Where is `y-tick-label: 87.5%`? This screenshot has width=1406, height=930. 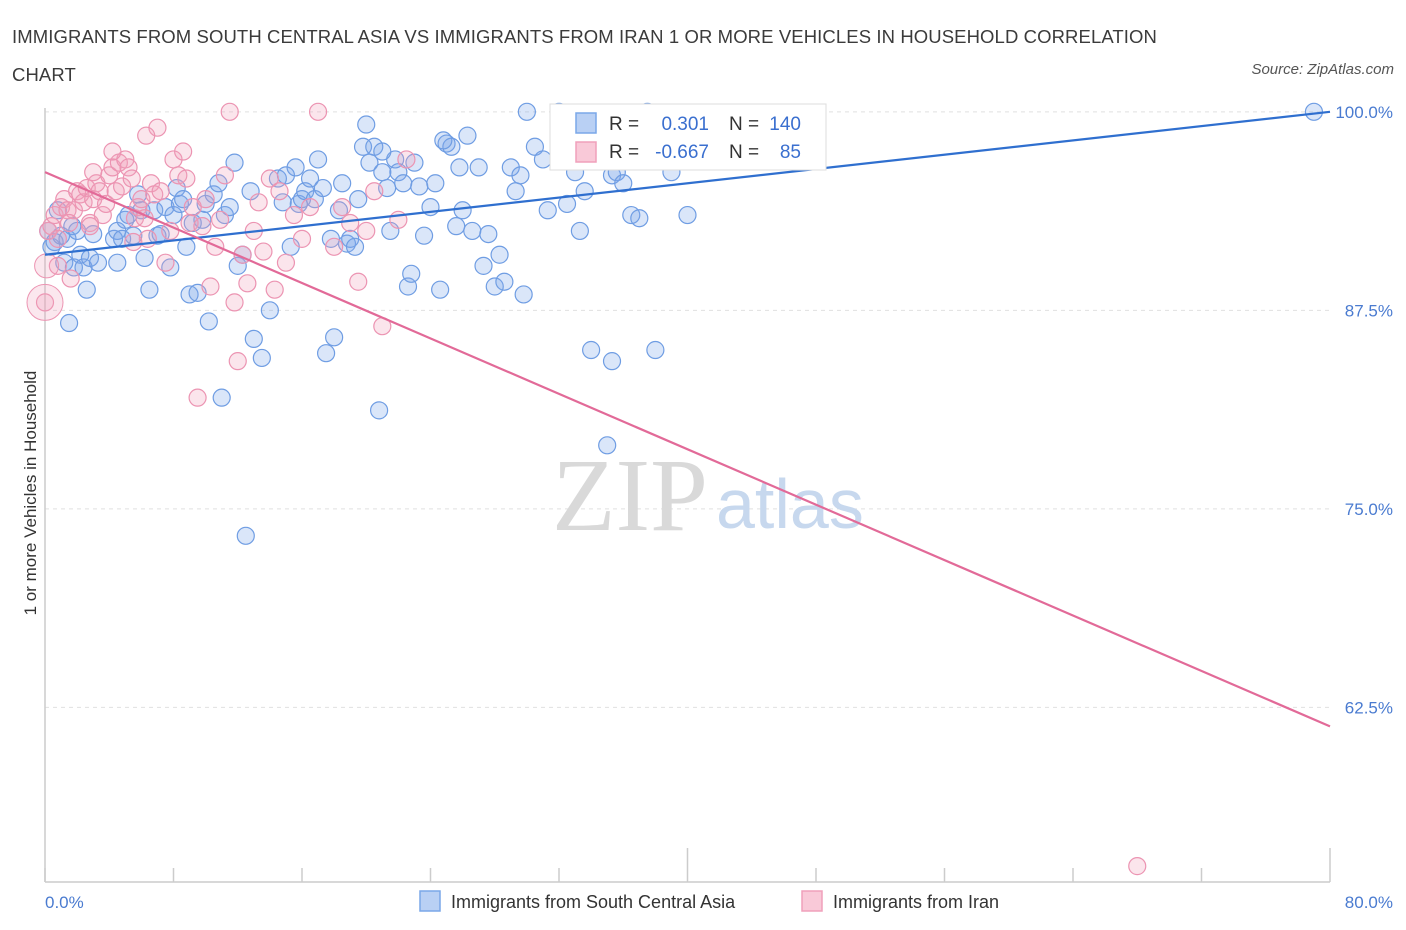 y-tick-label: 87.5% is located at coordinates (1369, 310).